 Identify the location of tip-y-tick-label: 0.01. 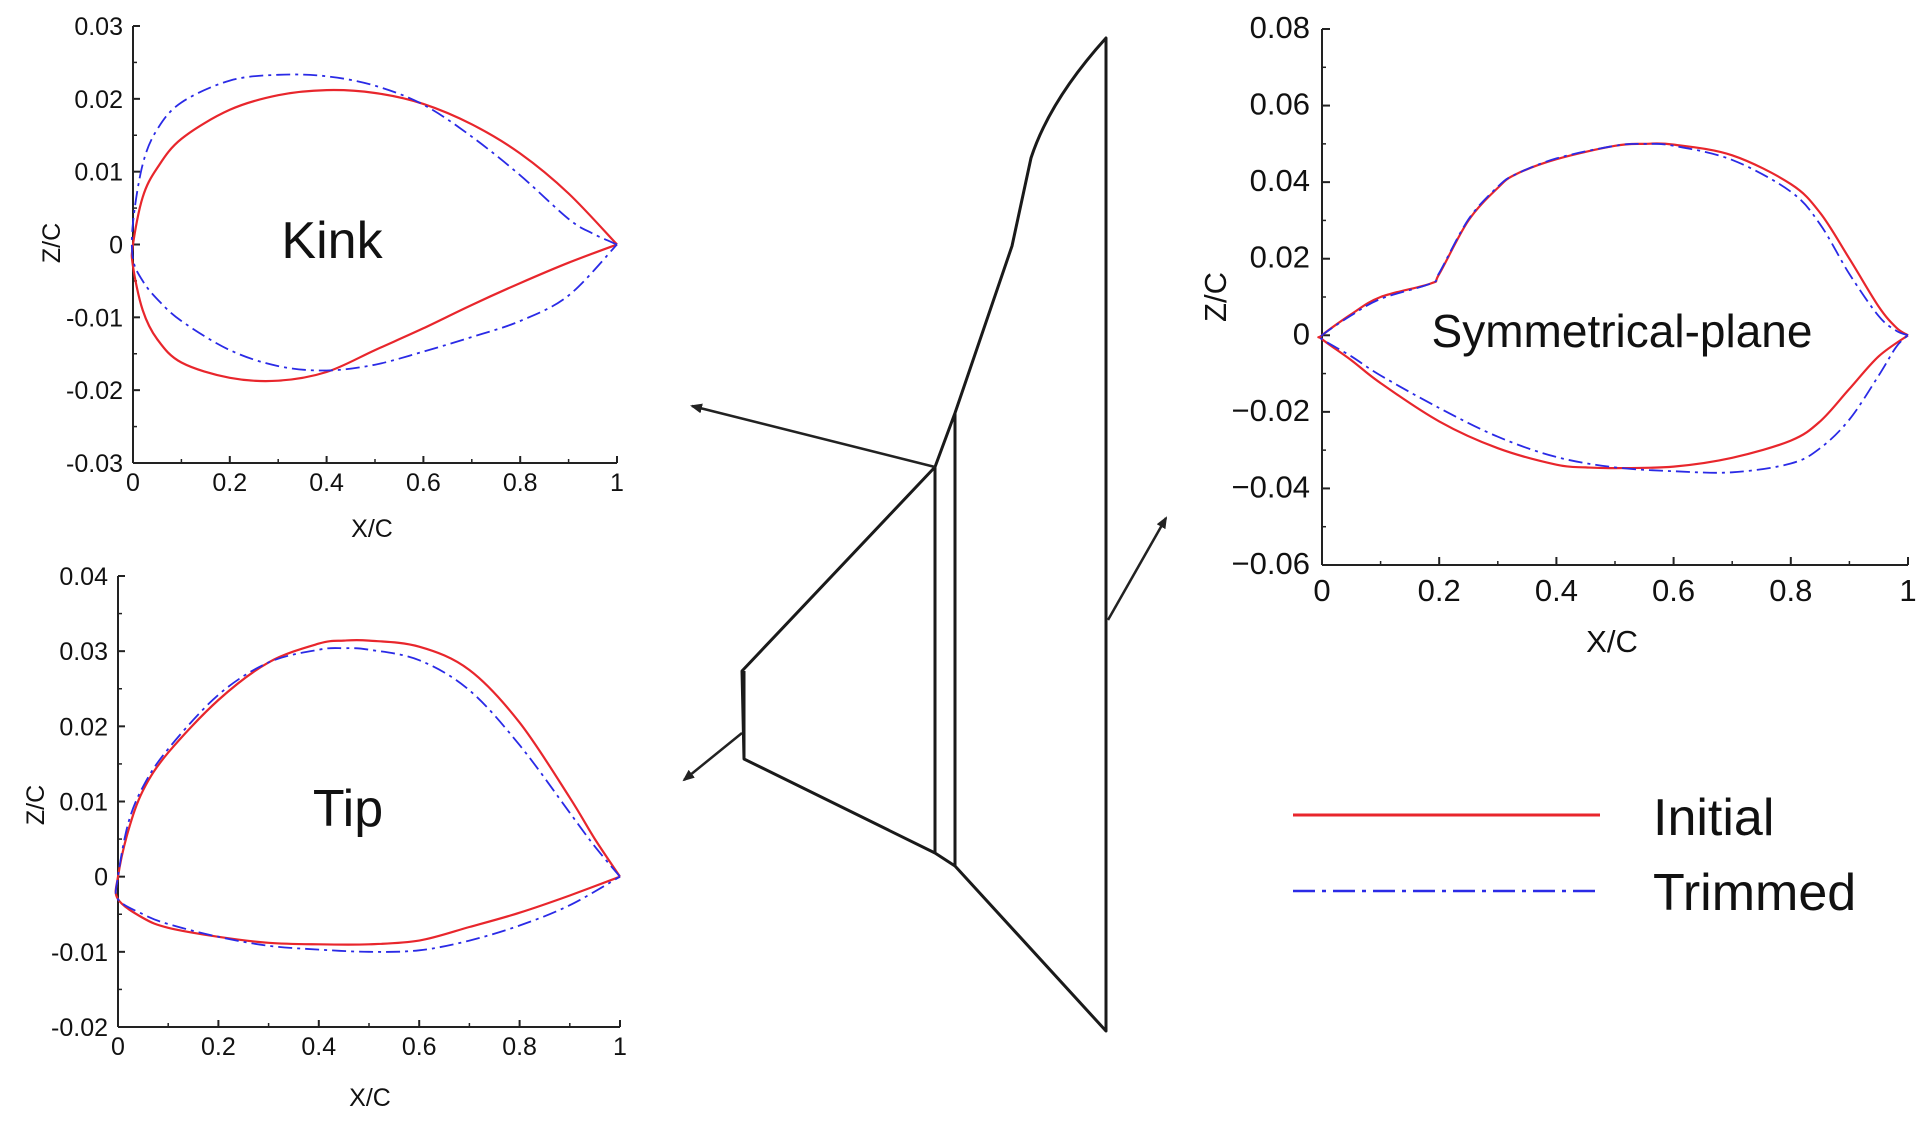
(83, 803).